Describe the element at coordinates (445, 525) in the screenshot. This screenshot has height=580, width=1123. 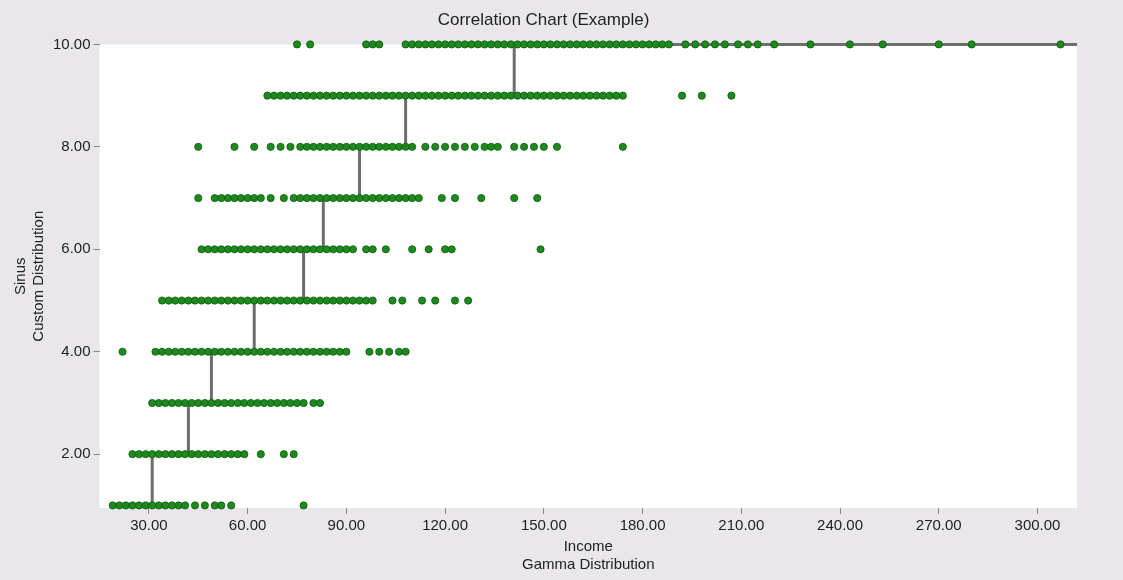
I see `x-tick-label: 120.00` at that location.